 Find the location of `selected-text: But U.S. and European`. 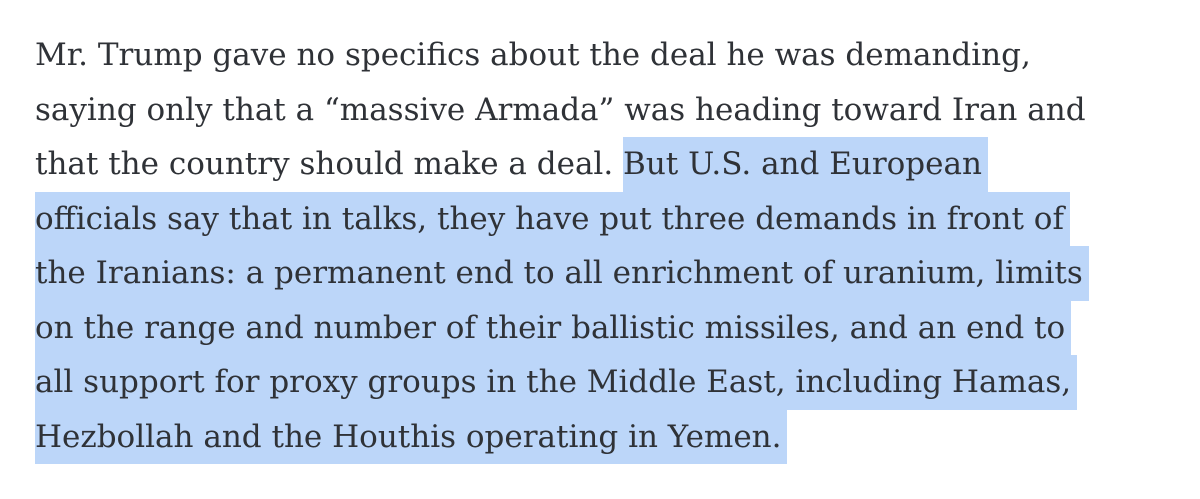

selected-text: But U.S. and European is located at coordinates (805, 164).